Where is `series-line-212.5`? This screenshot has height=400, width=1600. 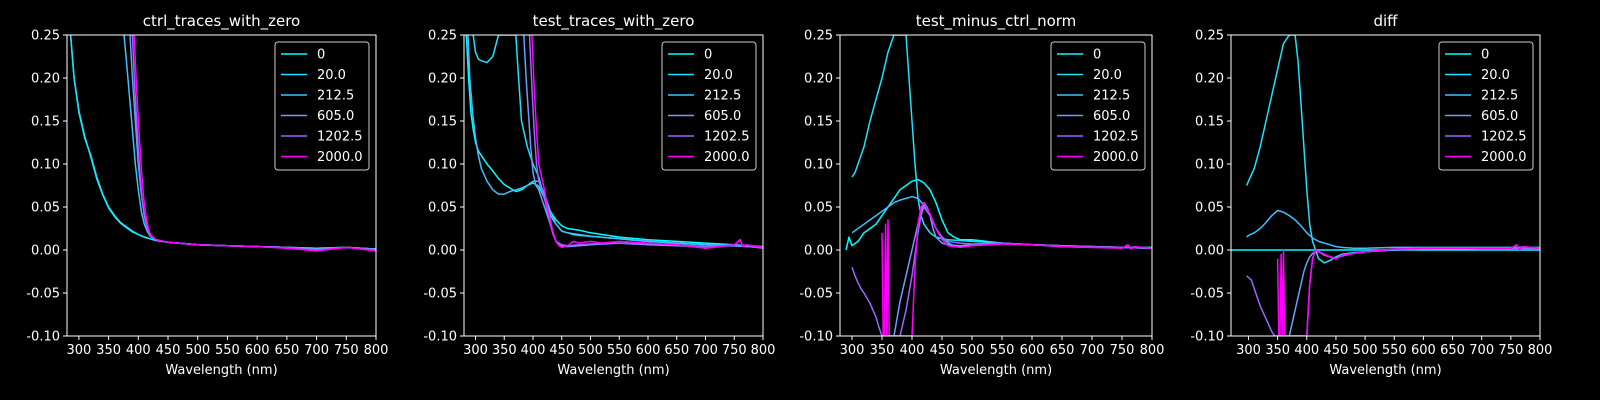 series-line-212.5 is located at coordinates (615, 142).